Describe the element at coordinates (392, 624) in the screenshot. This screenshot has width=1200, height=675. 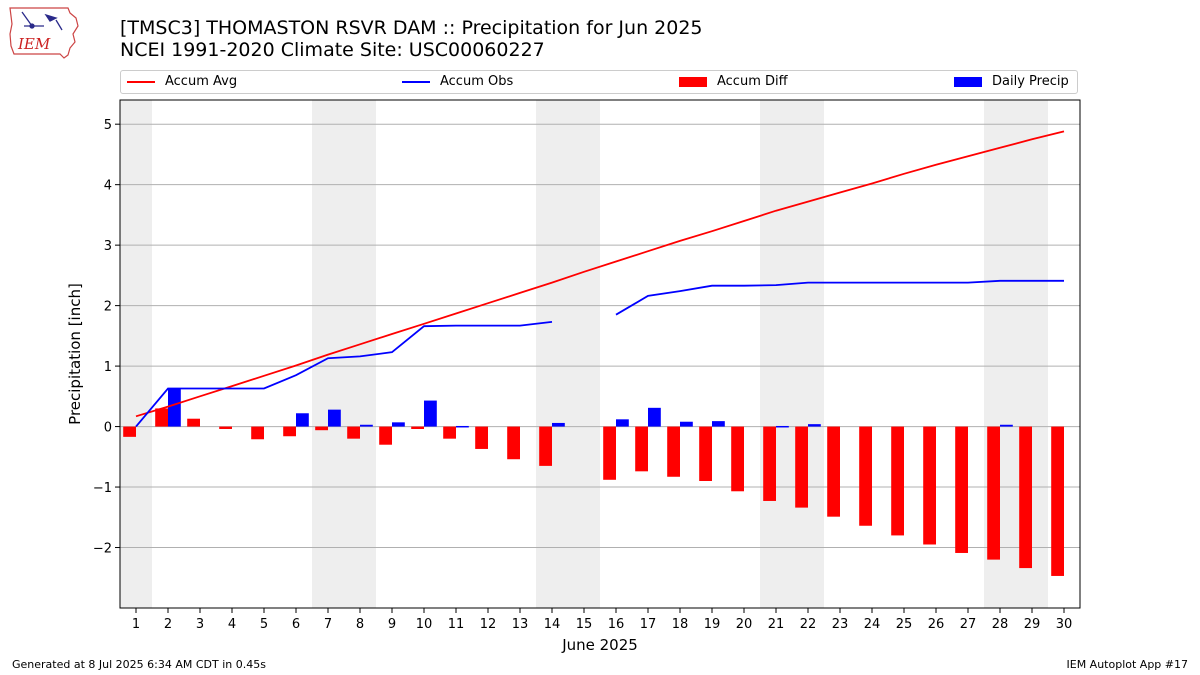
I see `x-tick-label: 9` at that location.